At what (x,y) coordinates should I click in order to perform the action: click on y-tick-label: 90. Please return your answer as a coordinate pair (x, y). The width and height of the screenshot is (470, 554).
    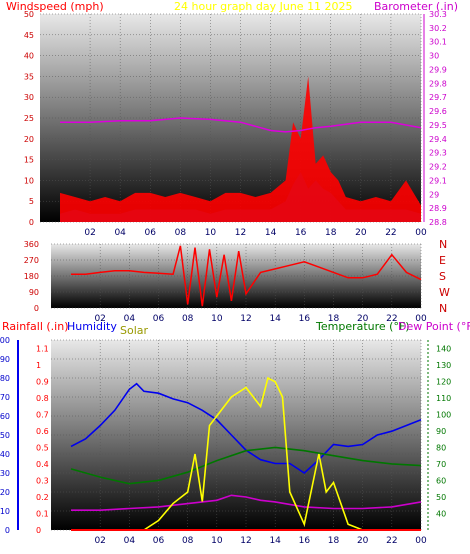
    Looking at the image, I should click on (34, 292).